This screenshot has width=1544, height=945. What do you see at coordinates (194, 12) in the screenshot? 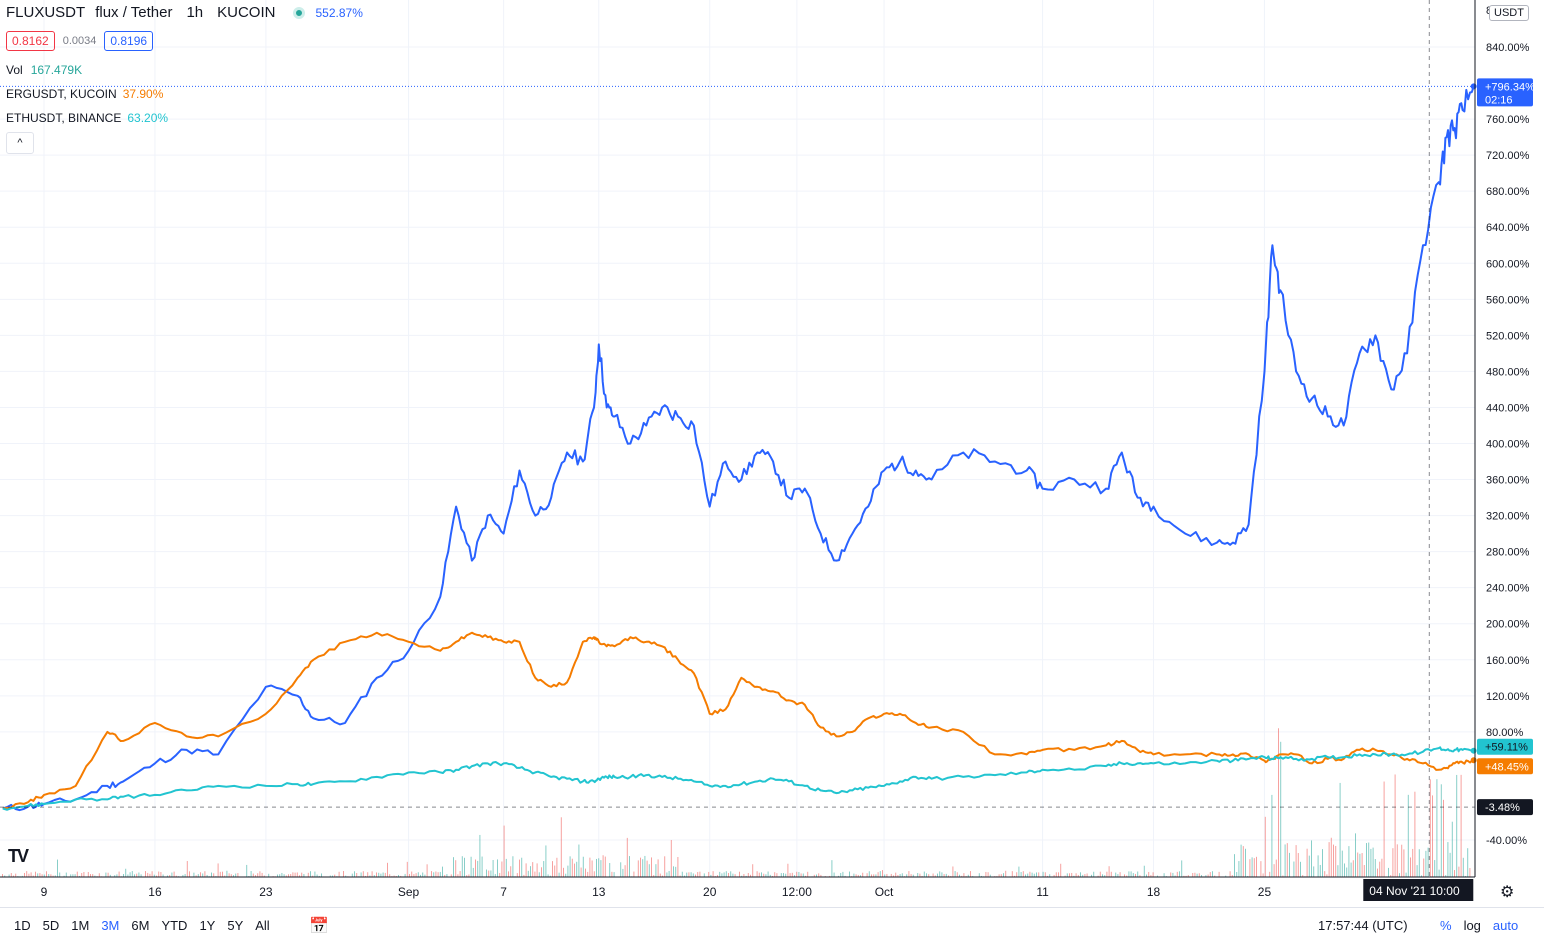
I see `interval: 1h` at bounding box center [194, 12].